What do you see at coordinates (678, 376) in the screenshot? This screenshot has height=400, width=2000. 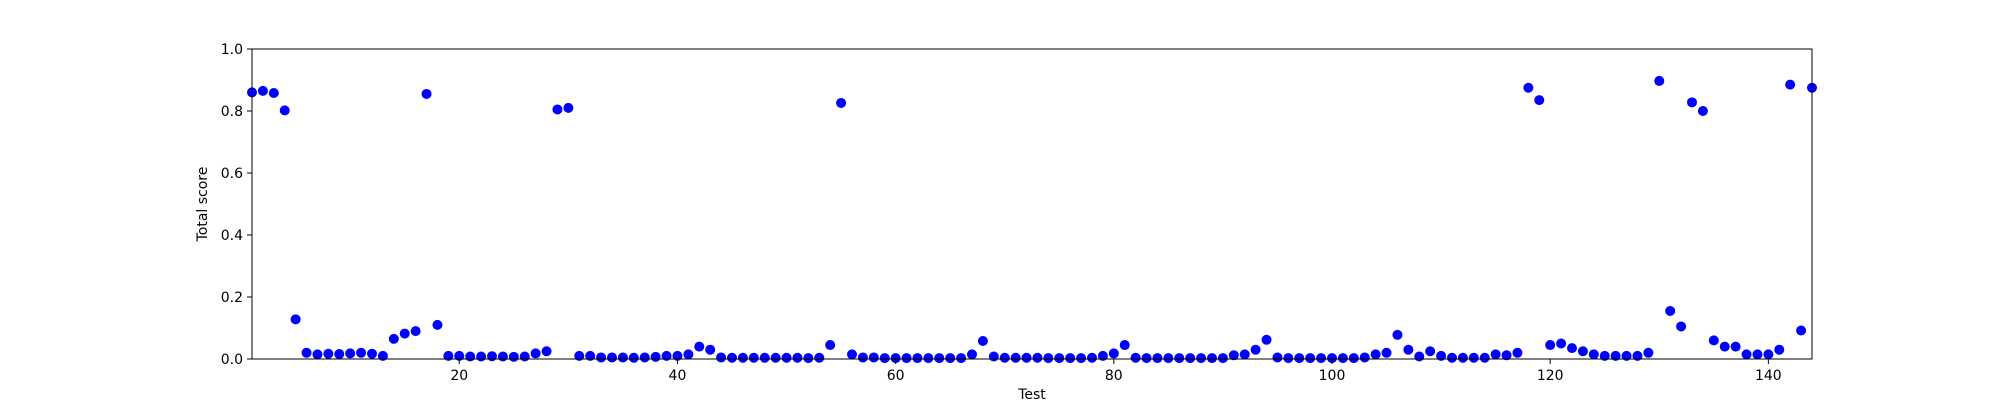 I see `x-tick-label: 40` at bounding box center [678, 376].